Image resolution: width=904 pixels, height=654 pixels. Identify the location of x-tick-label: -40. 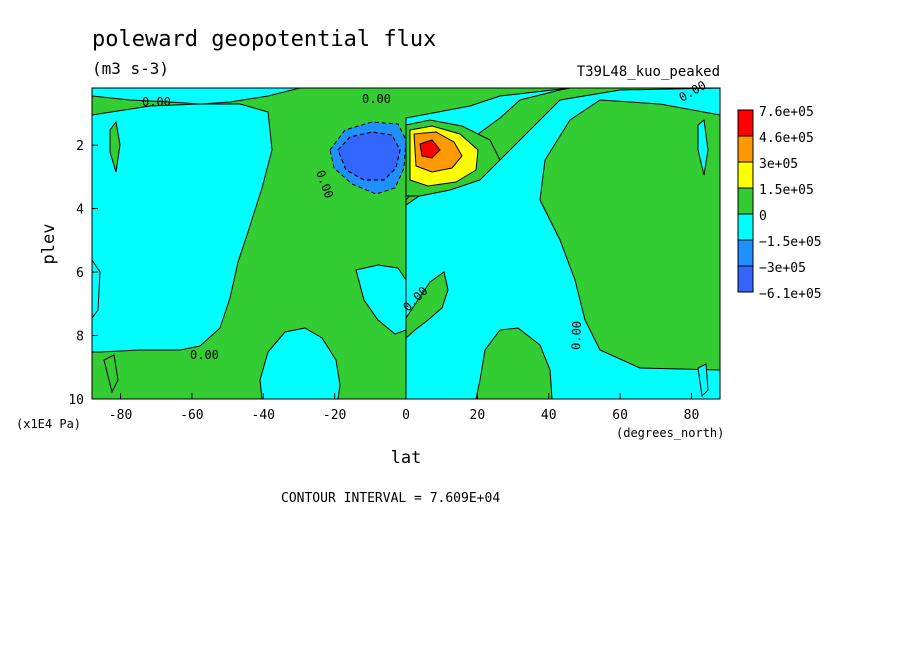
(263, 415).